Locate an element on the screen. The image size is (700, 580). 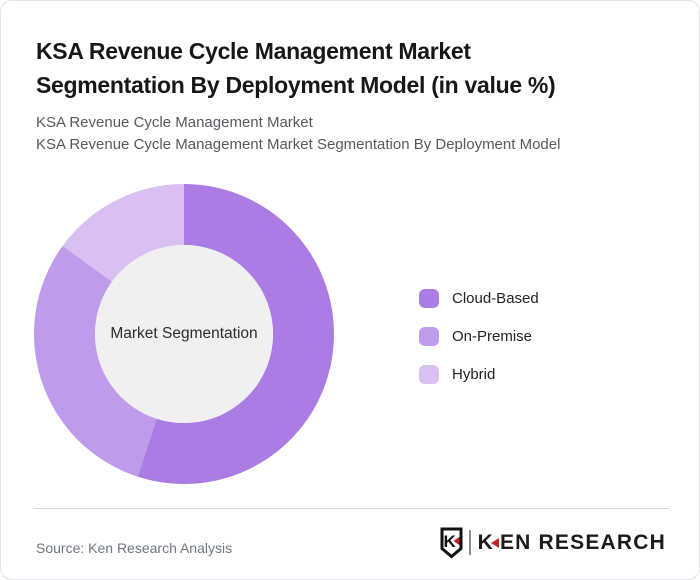
donut-slice-hybrid is located at coordinates (123, 233).